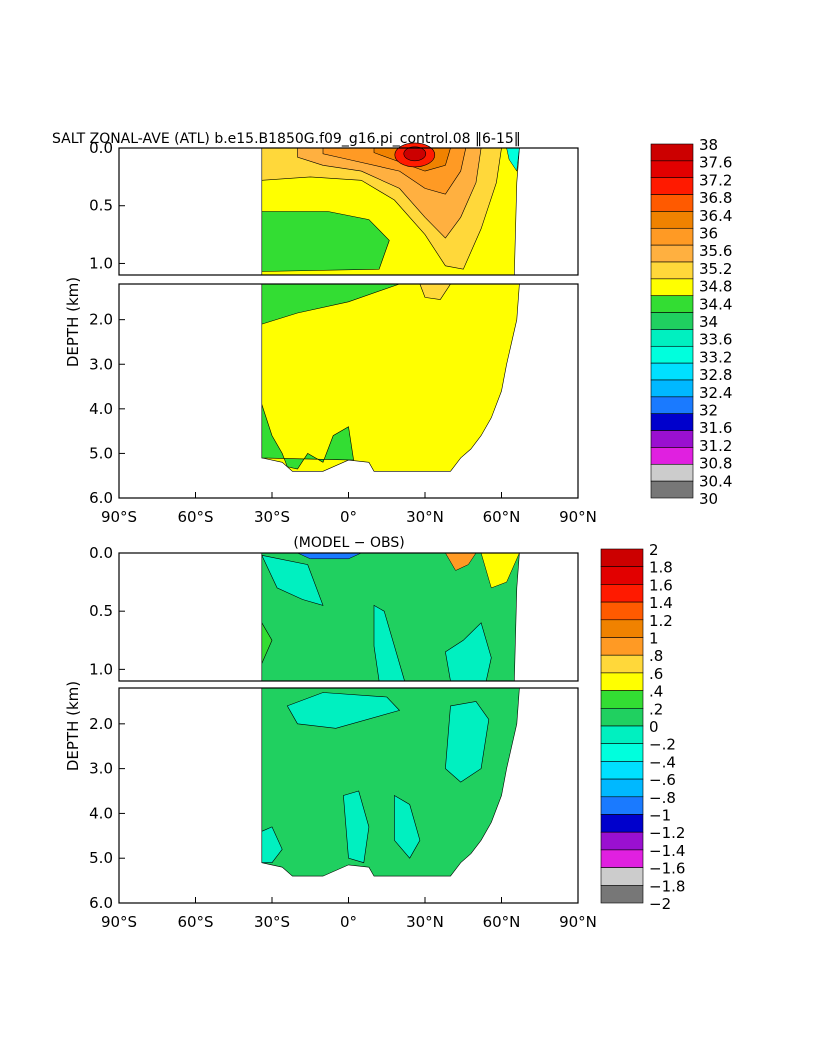 This screenshot has width=818, height=1055. Describe the element at coordinates (715, 216) in the screenshot. I see `colorbar-label: 36.4` at that location.